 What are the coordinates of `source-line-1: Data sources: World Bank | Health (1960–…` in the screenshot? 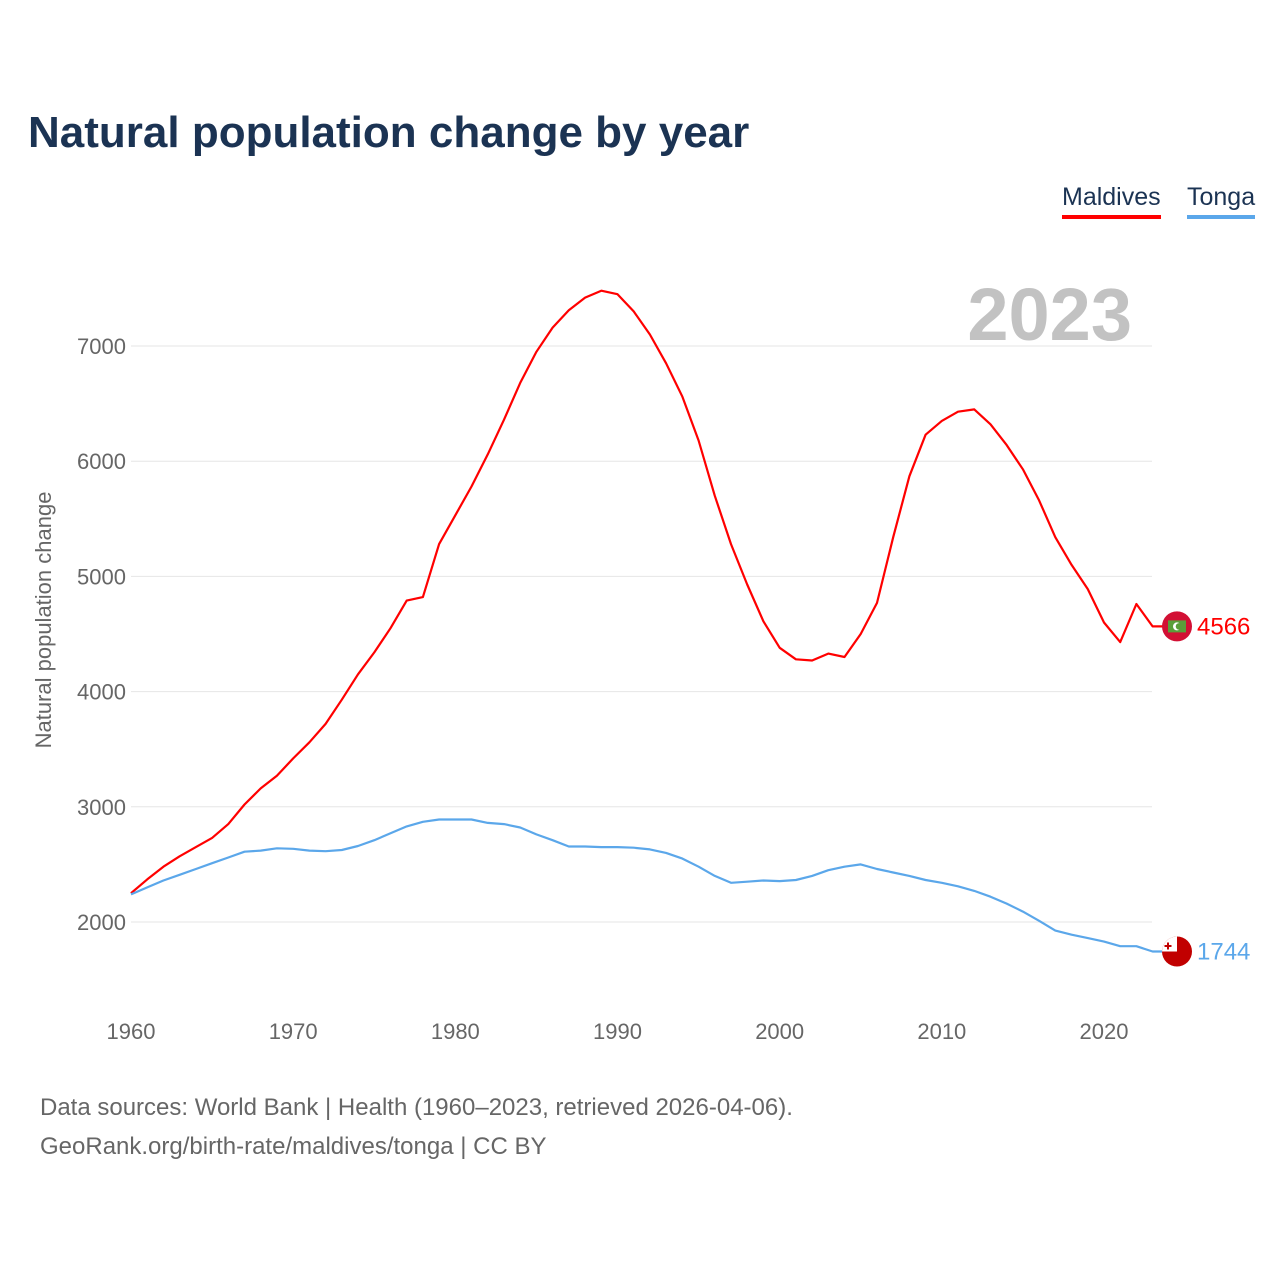 It's located at (416, 1107).